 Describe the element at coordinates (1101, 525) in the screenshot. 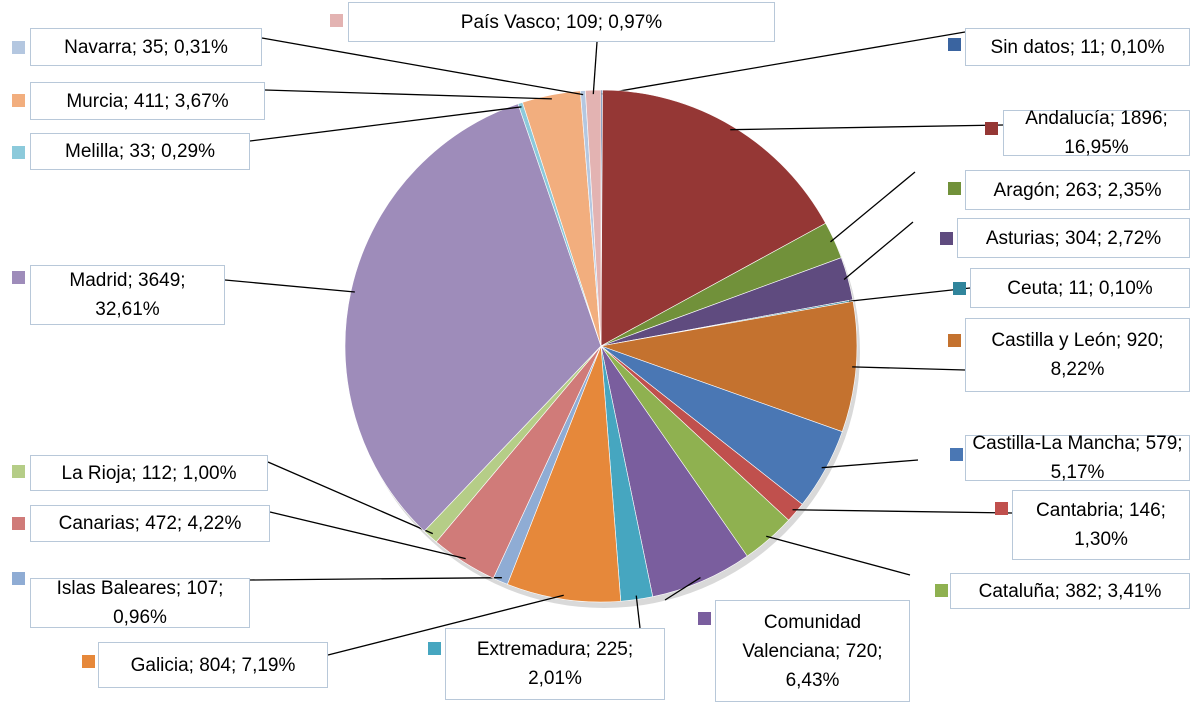

I see `data-label: Cantabria; 146; 1,30%` at that location.